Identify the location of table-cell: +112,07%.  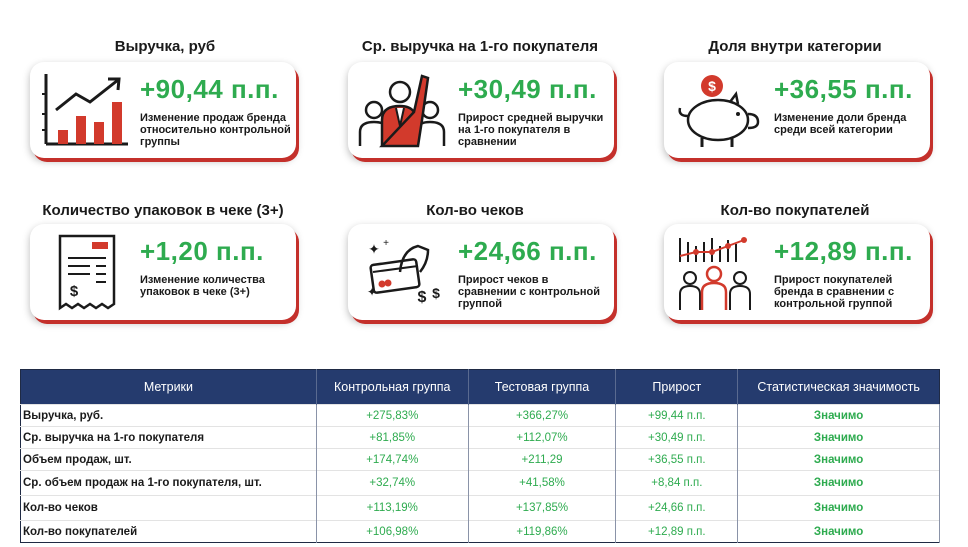
(542, 437).